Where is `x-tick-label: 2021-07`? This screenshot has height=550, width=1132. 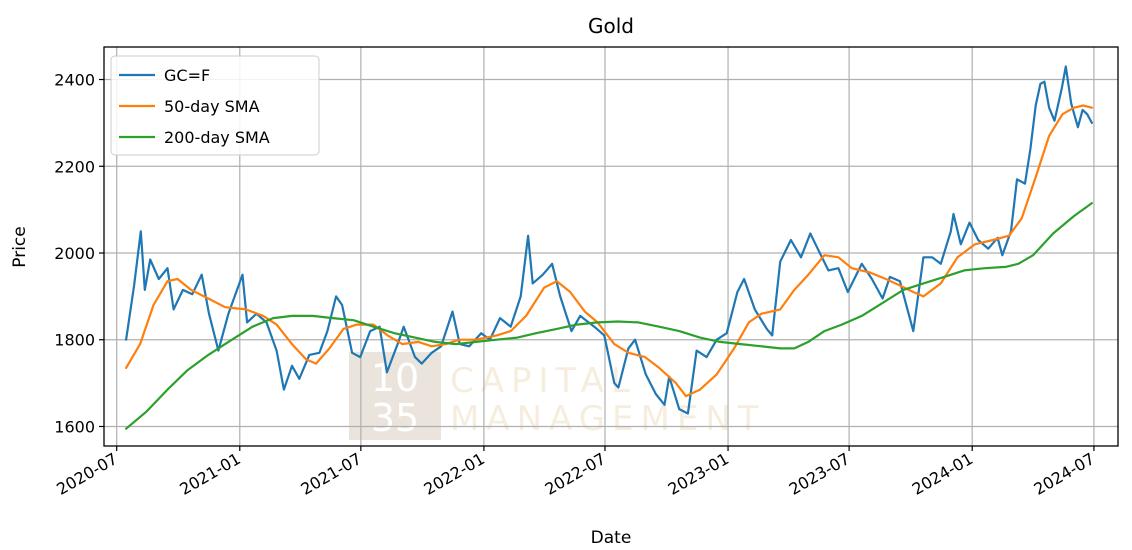 x-tick-label: 2021-07 is located at coordinates (330, 474).